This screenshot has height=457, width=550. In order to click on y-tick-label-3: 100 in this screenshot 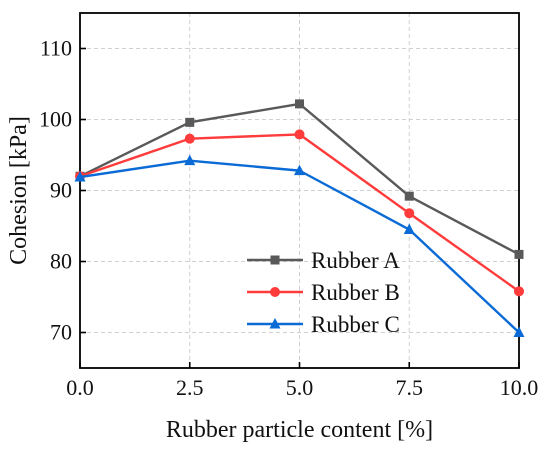, I will do `click(55, 119)`.